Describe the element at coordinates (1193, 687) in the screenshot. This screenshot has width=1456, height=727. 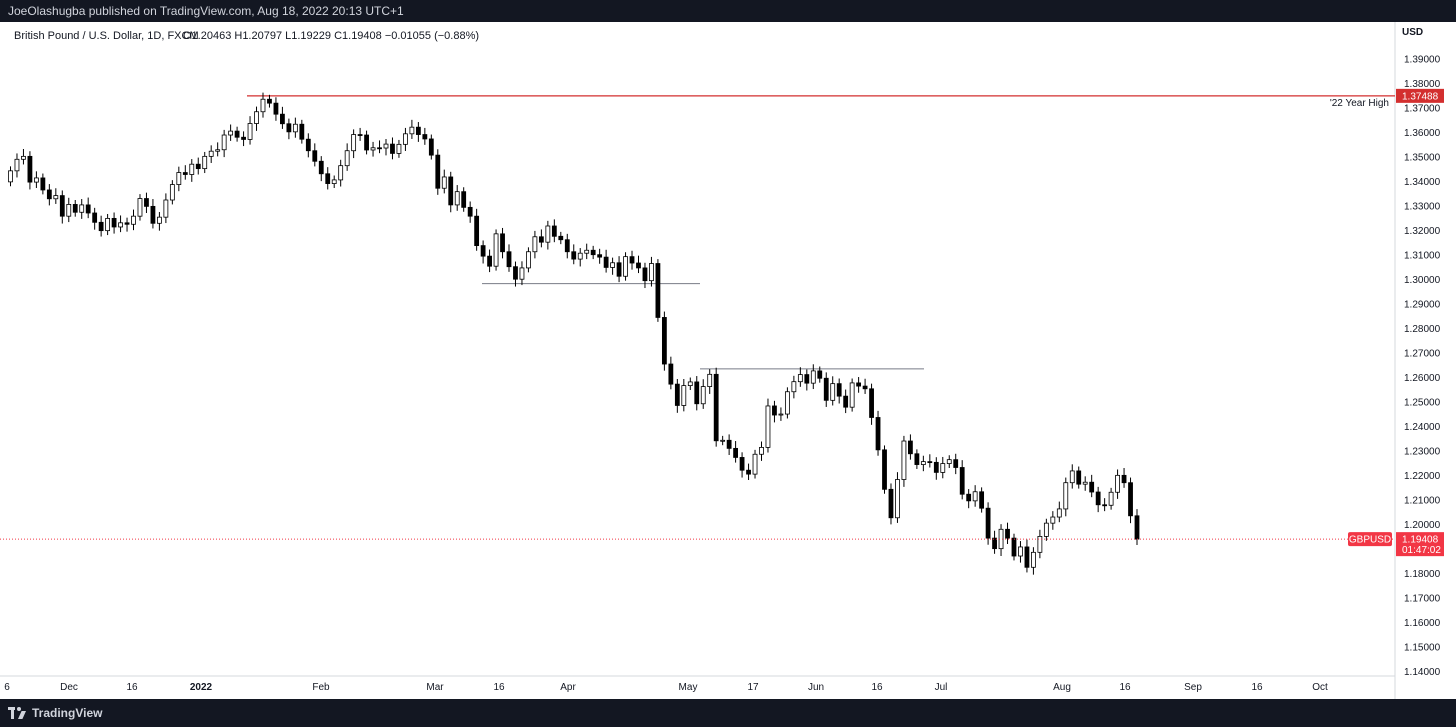
I see `x-tick-label: Sep` at that location.